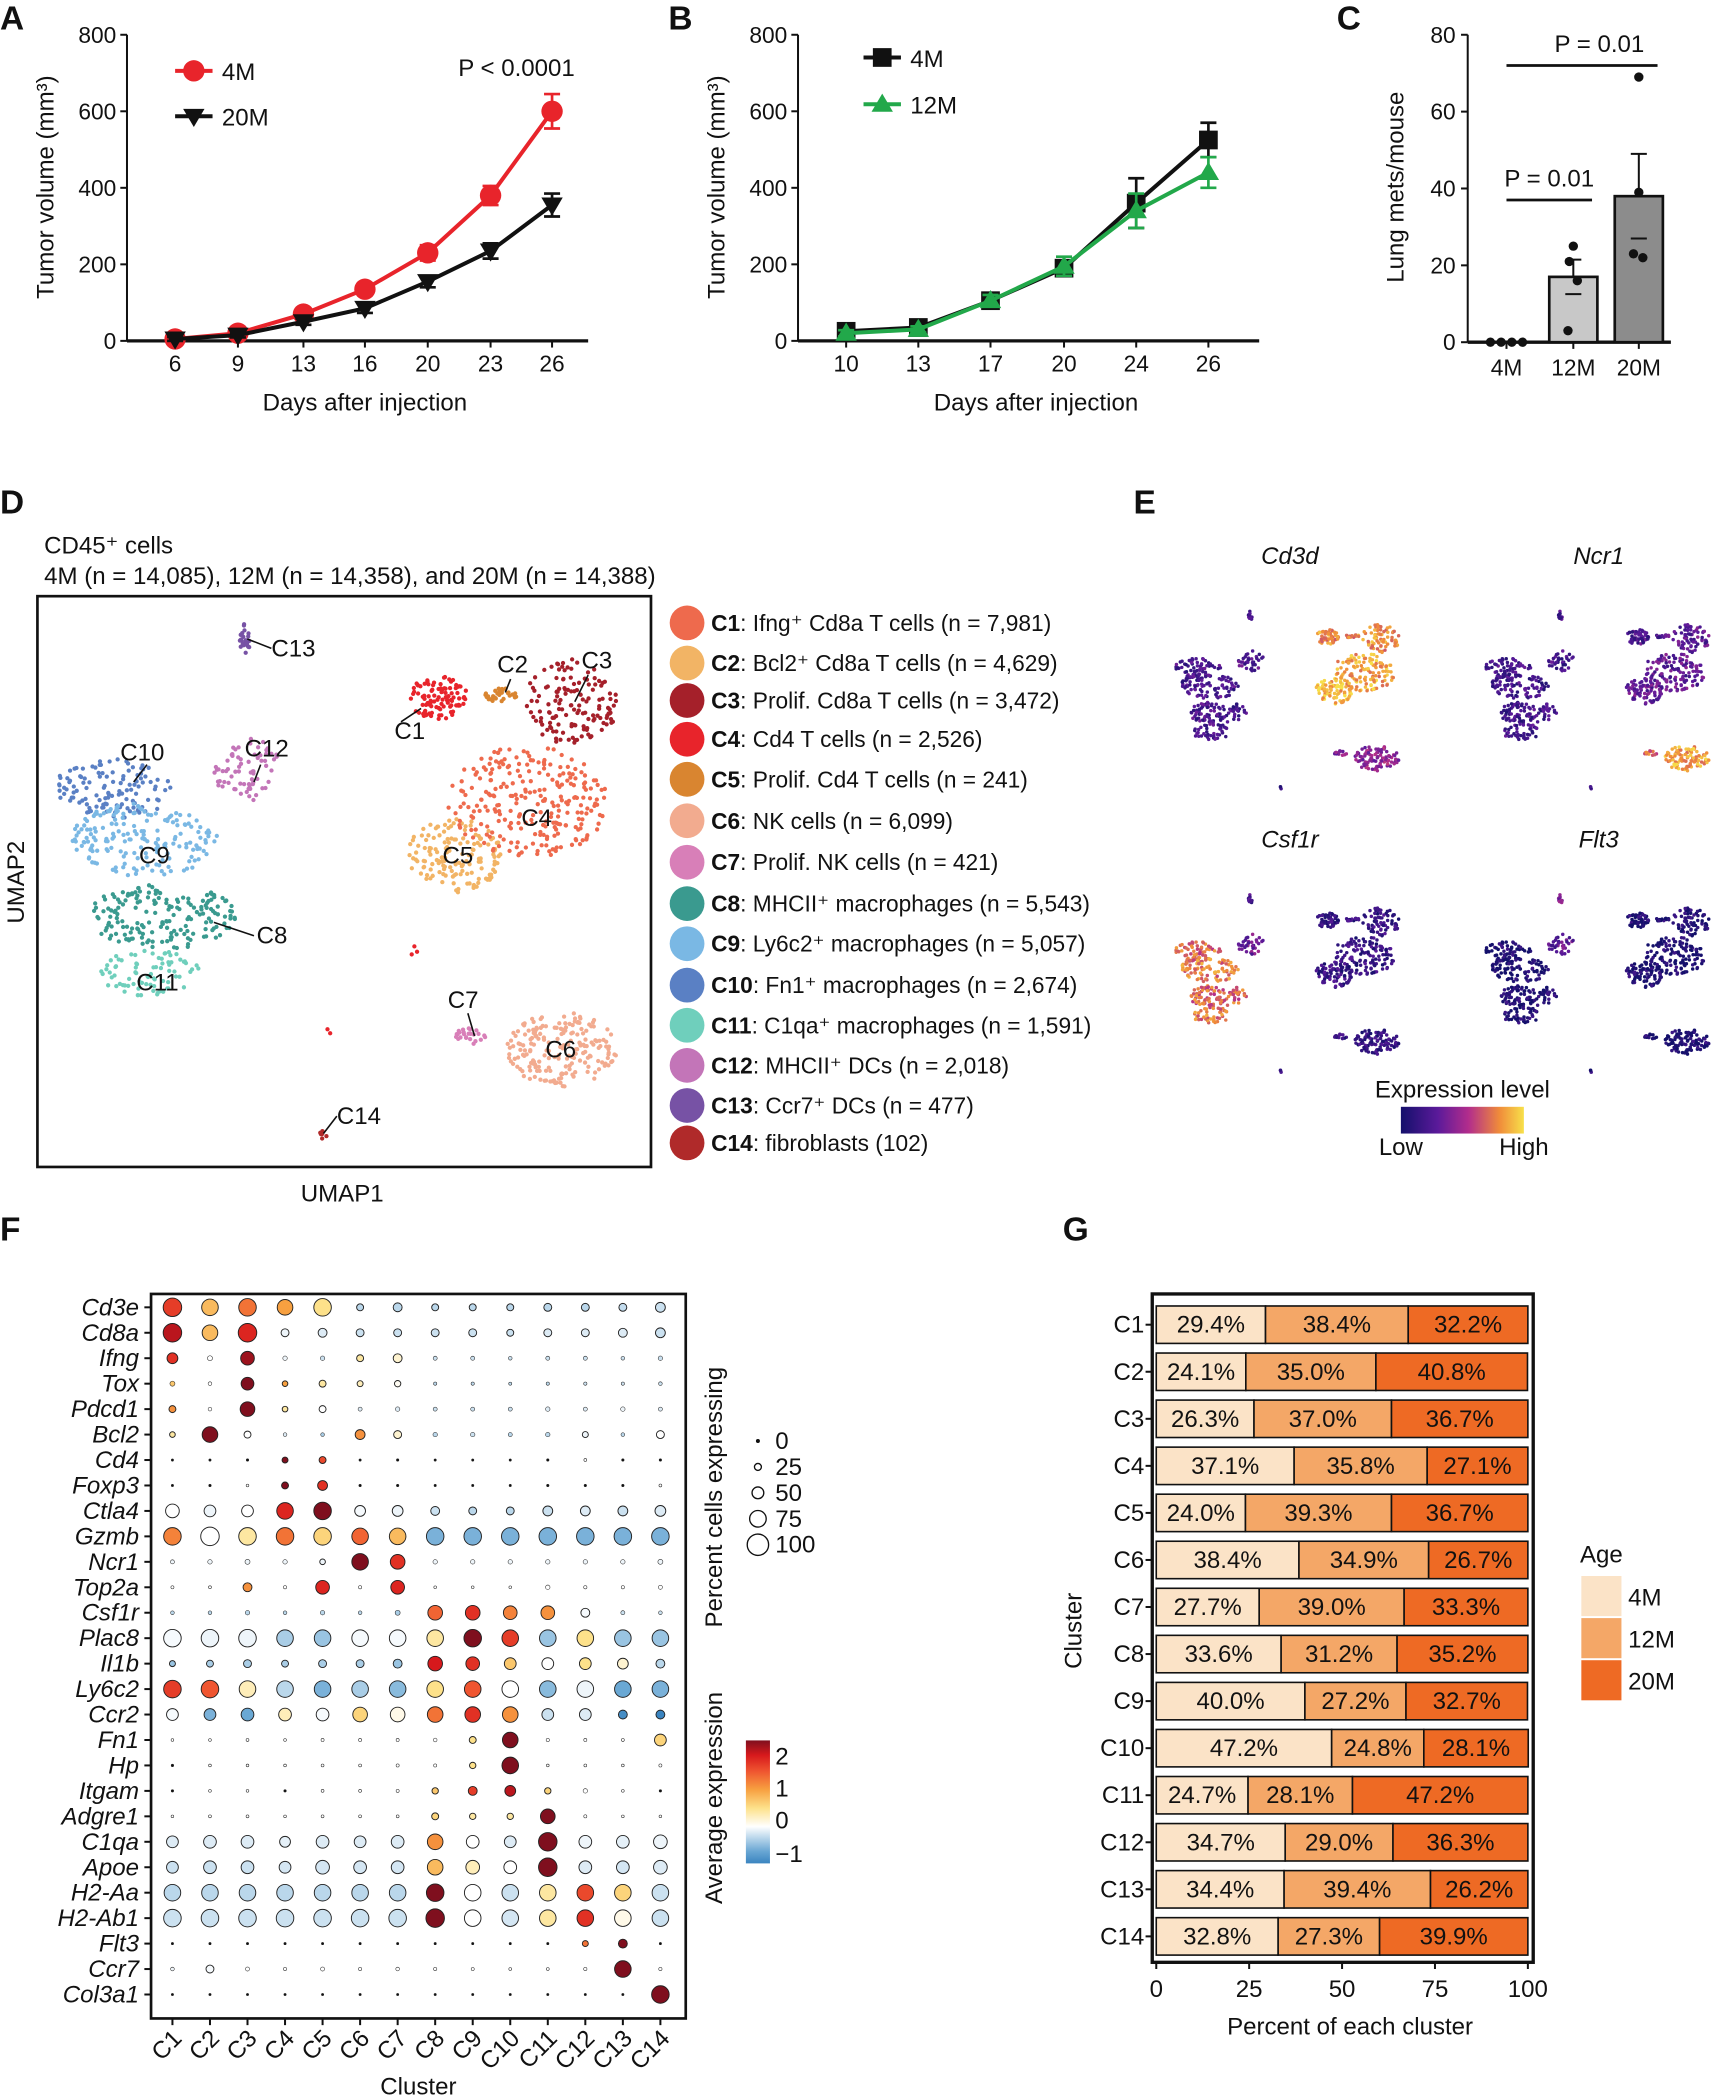 Image resolution: width=1711 pixels, height=2100 pixels. I want to click on legend-label: C8: MHCII⁺ macrophages (n = 5,543), so click(900, 904).